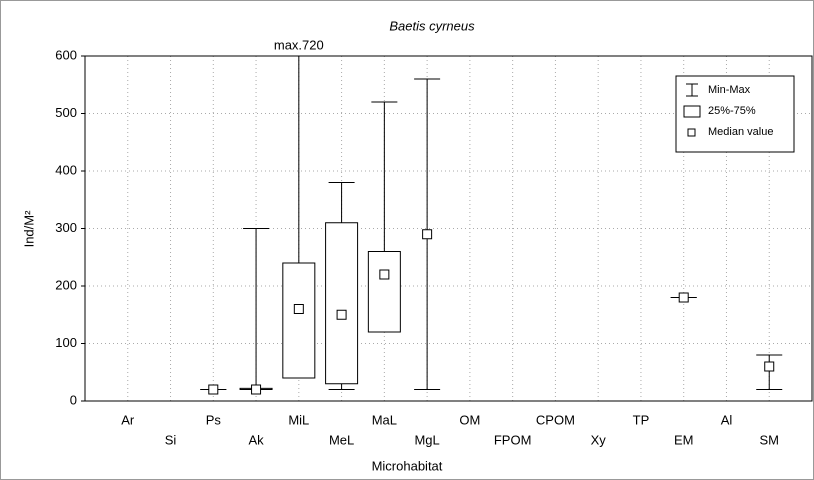 This screenshot has width=814, height=480. I want to click on x-tick-label: CPOM, so click(555, 419).